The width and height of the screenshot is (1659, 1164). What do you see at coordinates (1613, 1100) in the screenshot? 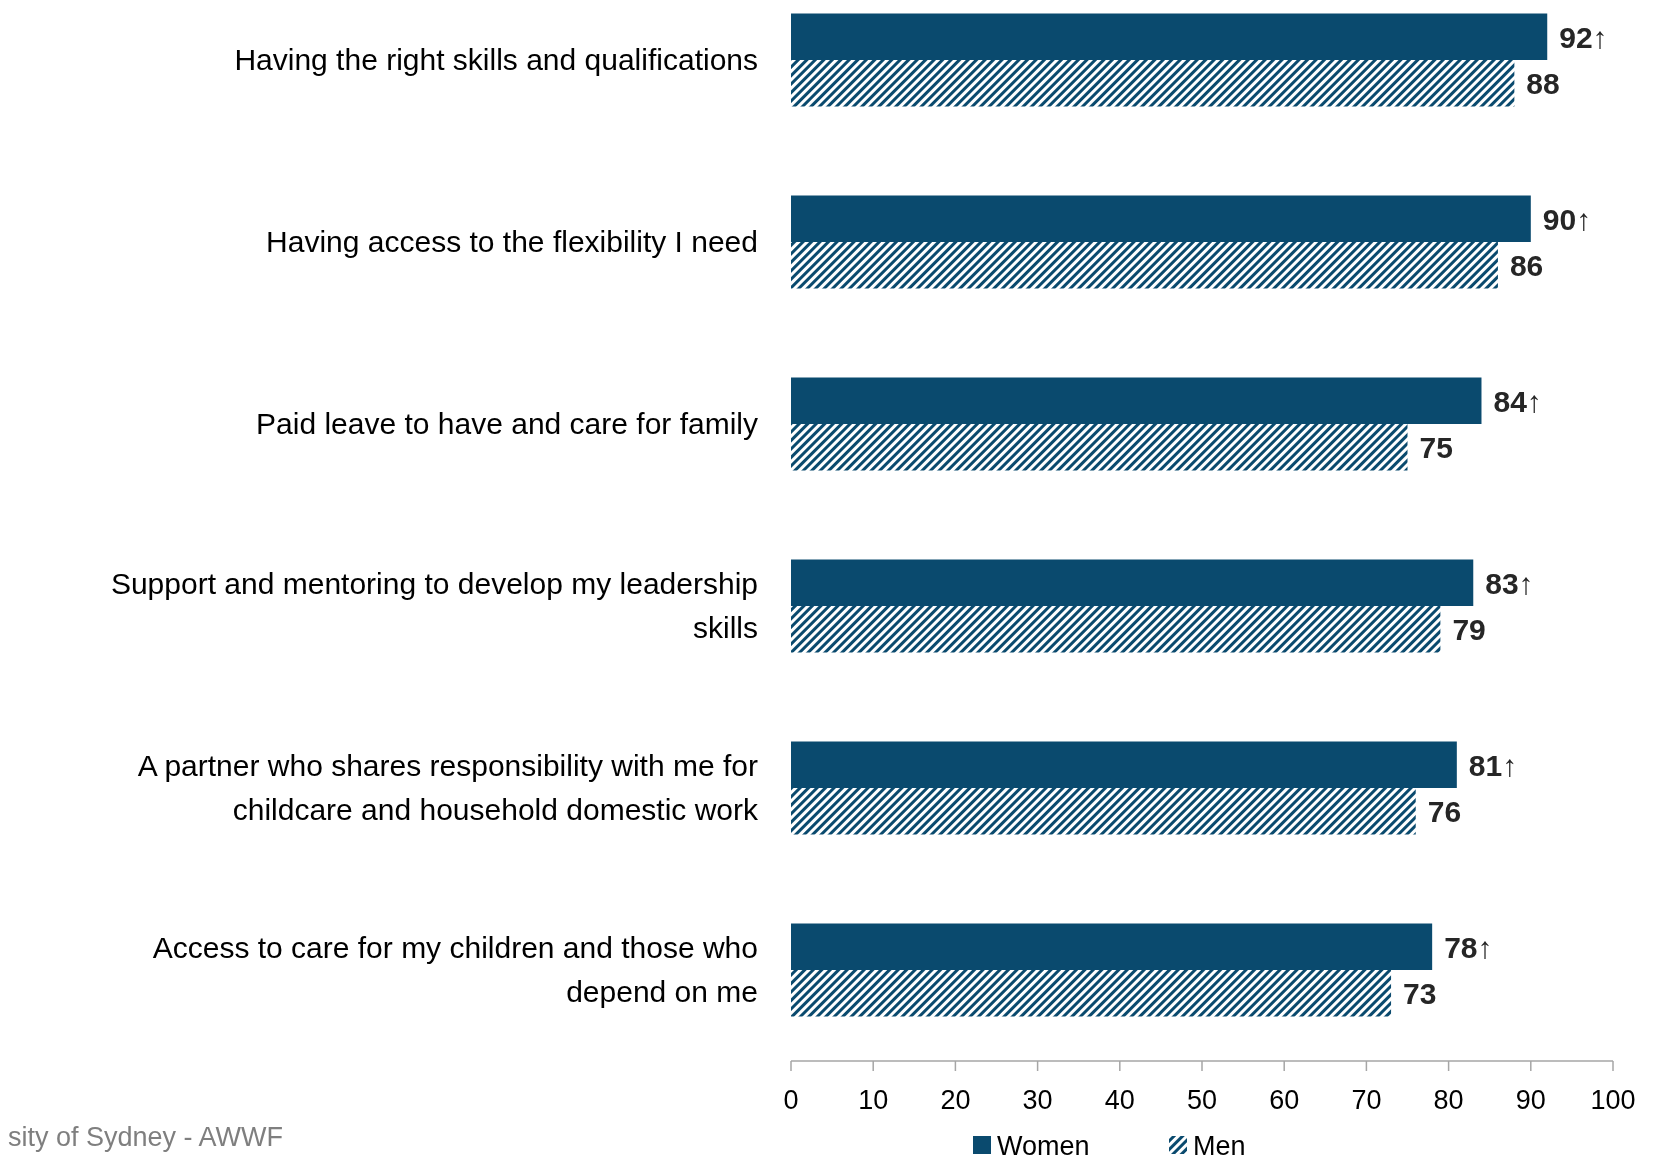
I see `x-tick-label: 100` at bounding box center [1613, 1100].